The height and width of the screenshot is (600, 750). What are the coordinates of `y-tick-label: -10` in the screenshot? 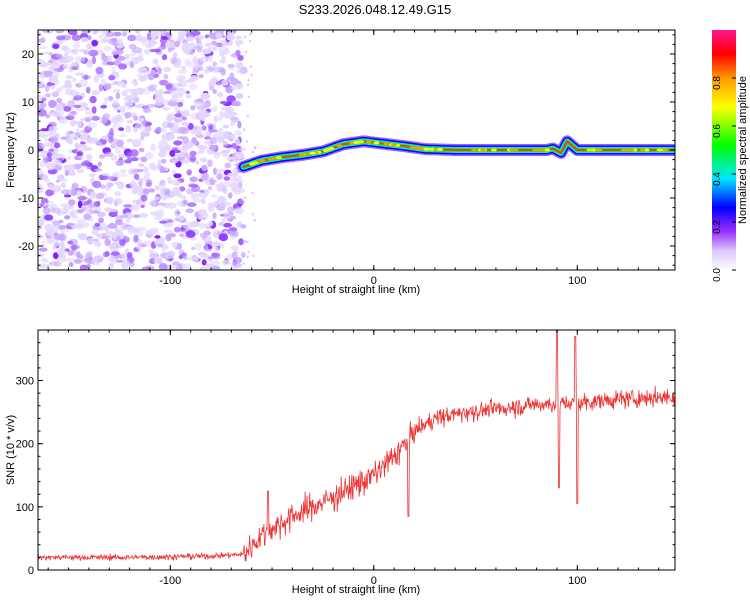 It's located at (26, 199).